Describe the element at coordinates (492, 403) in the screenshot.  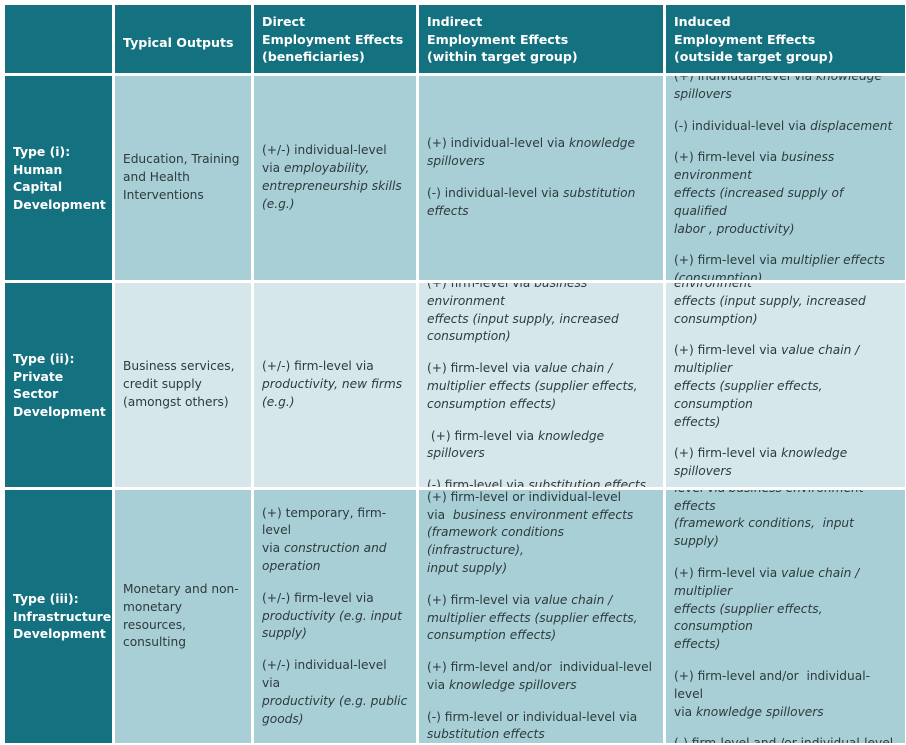
I see `italic-text: consumption effects)` at that location.